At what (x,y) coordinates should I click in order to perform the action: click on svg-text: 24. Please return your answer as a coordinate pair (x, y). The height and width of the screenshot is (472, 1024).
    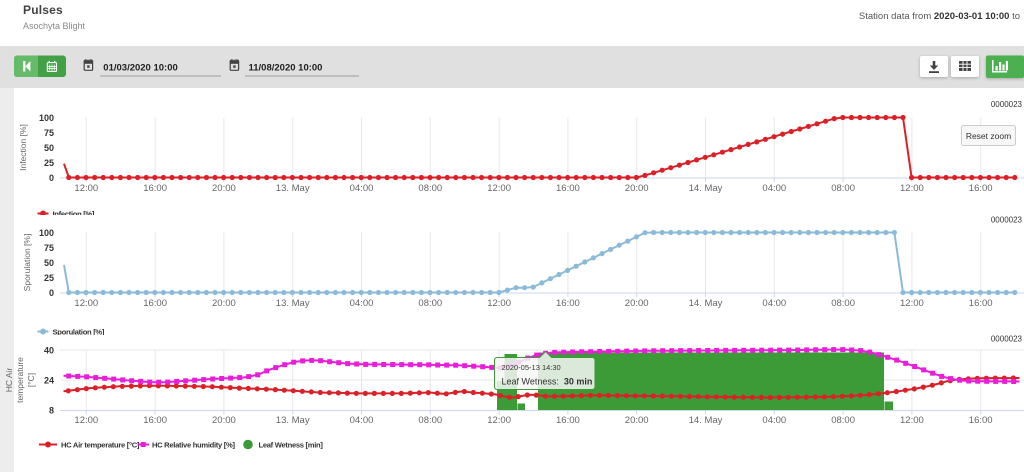
    Looking at the image, I should click on (49, 381).